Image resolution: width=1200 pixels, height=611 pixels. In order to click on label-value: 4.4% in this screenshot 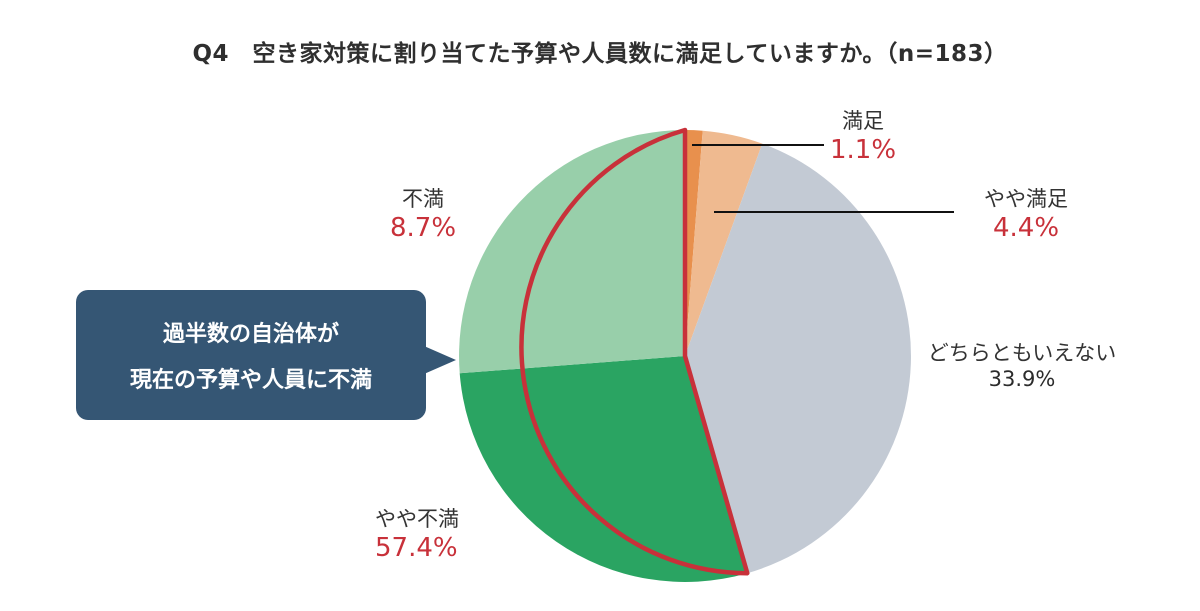, I will do `click(1026, 228)`.